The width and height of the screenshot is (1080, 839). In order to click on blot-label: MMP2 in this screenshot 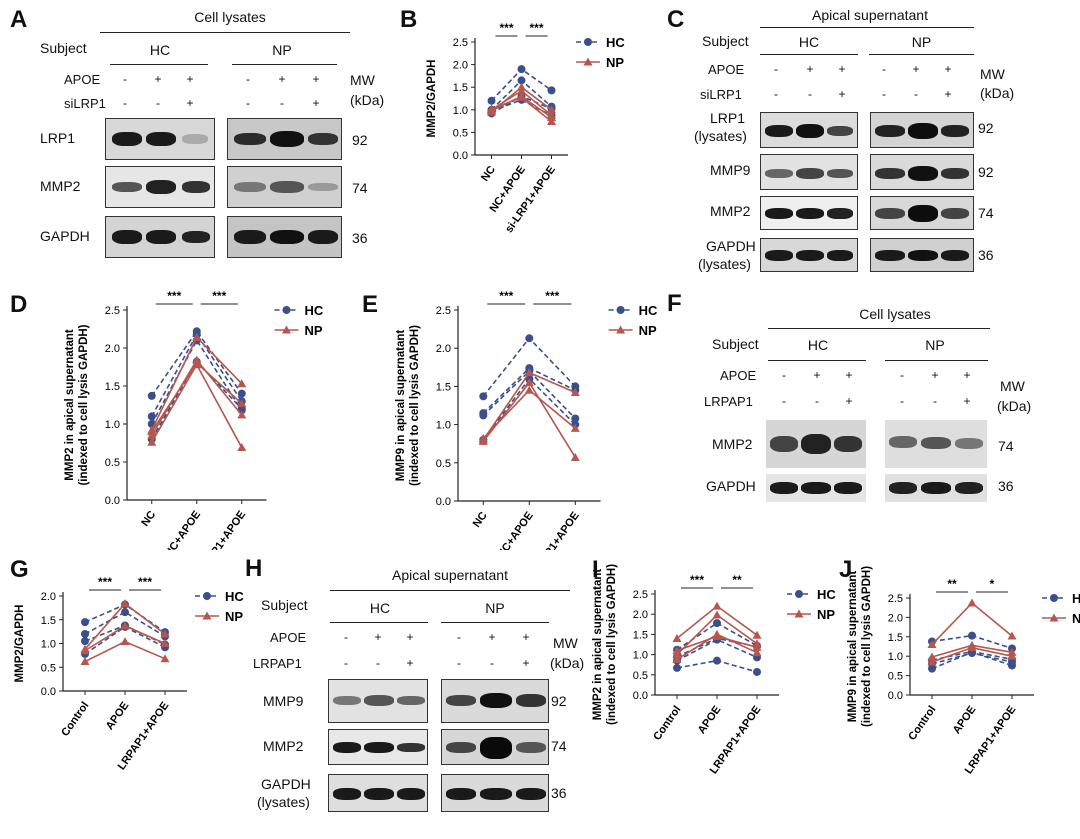, I will do `click(283, 746)`.